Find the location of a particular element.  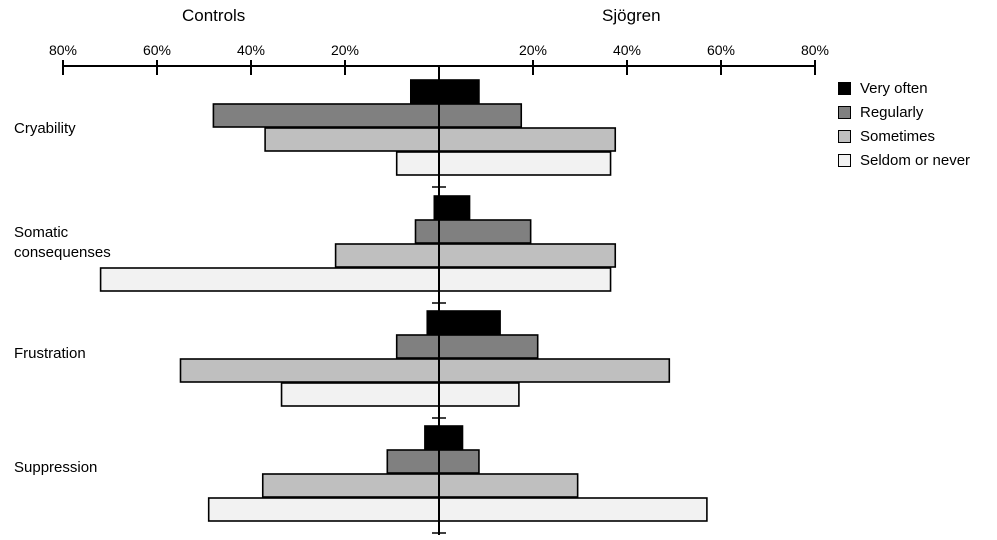

axis-layer: 80% 60% 40% 20% 20% 40% 60% 80% is located at coordinates (439, 58).